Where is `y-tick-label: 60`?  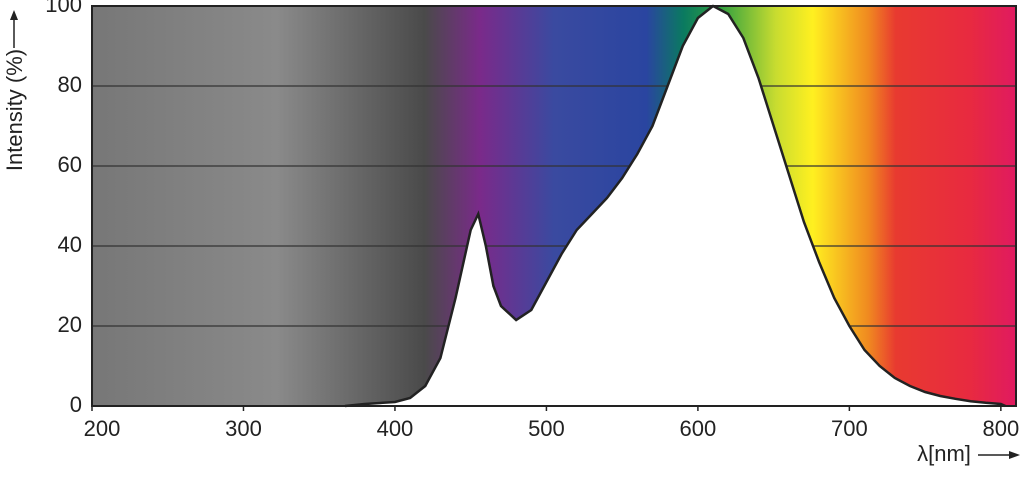
y-tick-label: 60 is located at coordinates (70, 164).